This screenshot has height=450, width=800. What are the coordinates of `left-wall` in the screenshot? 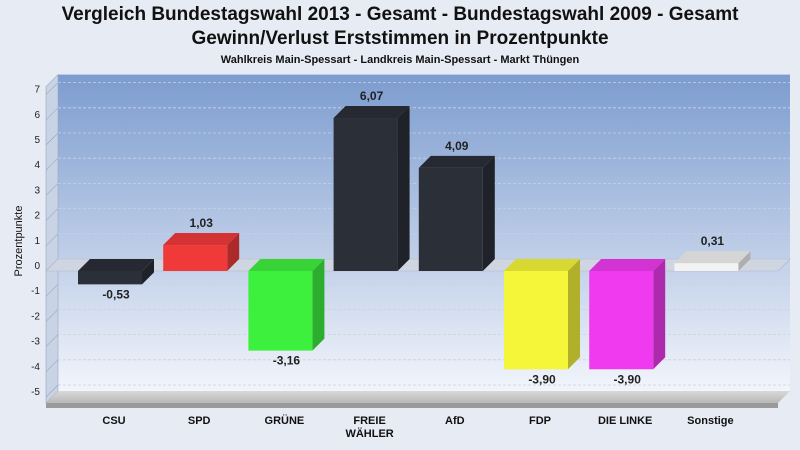 It's located at (52, 238).